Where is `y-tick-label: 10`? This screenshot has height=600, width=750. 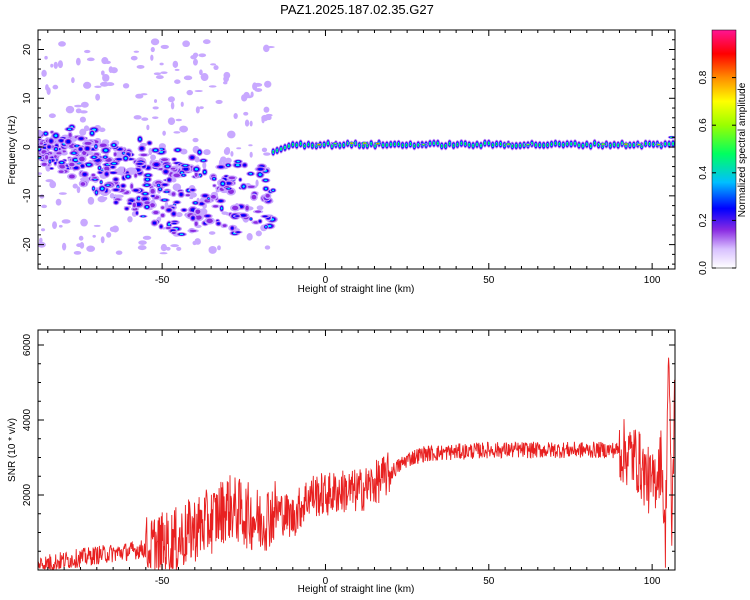
y-tick-label: 10 is located at coordinates (27, 98).